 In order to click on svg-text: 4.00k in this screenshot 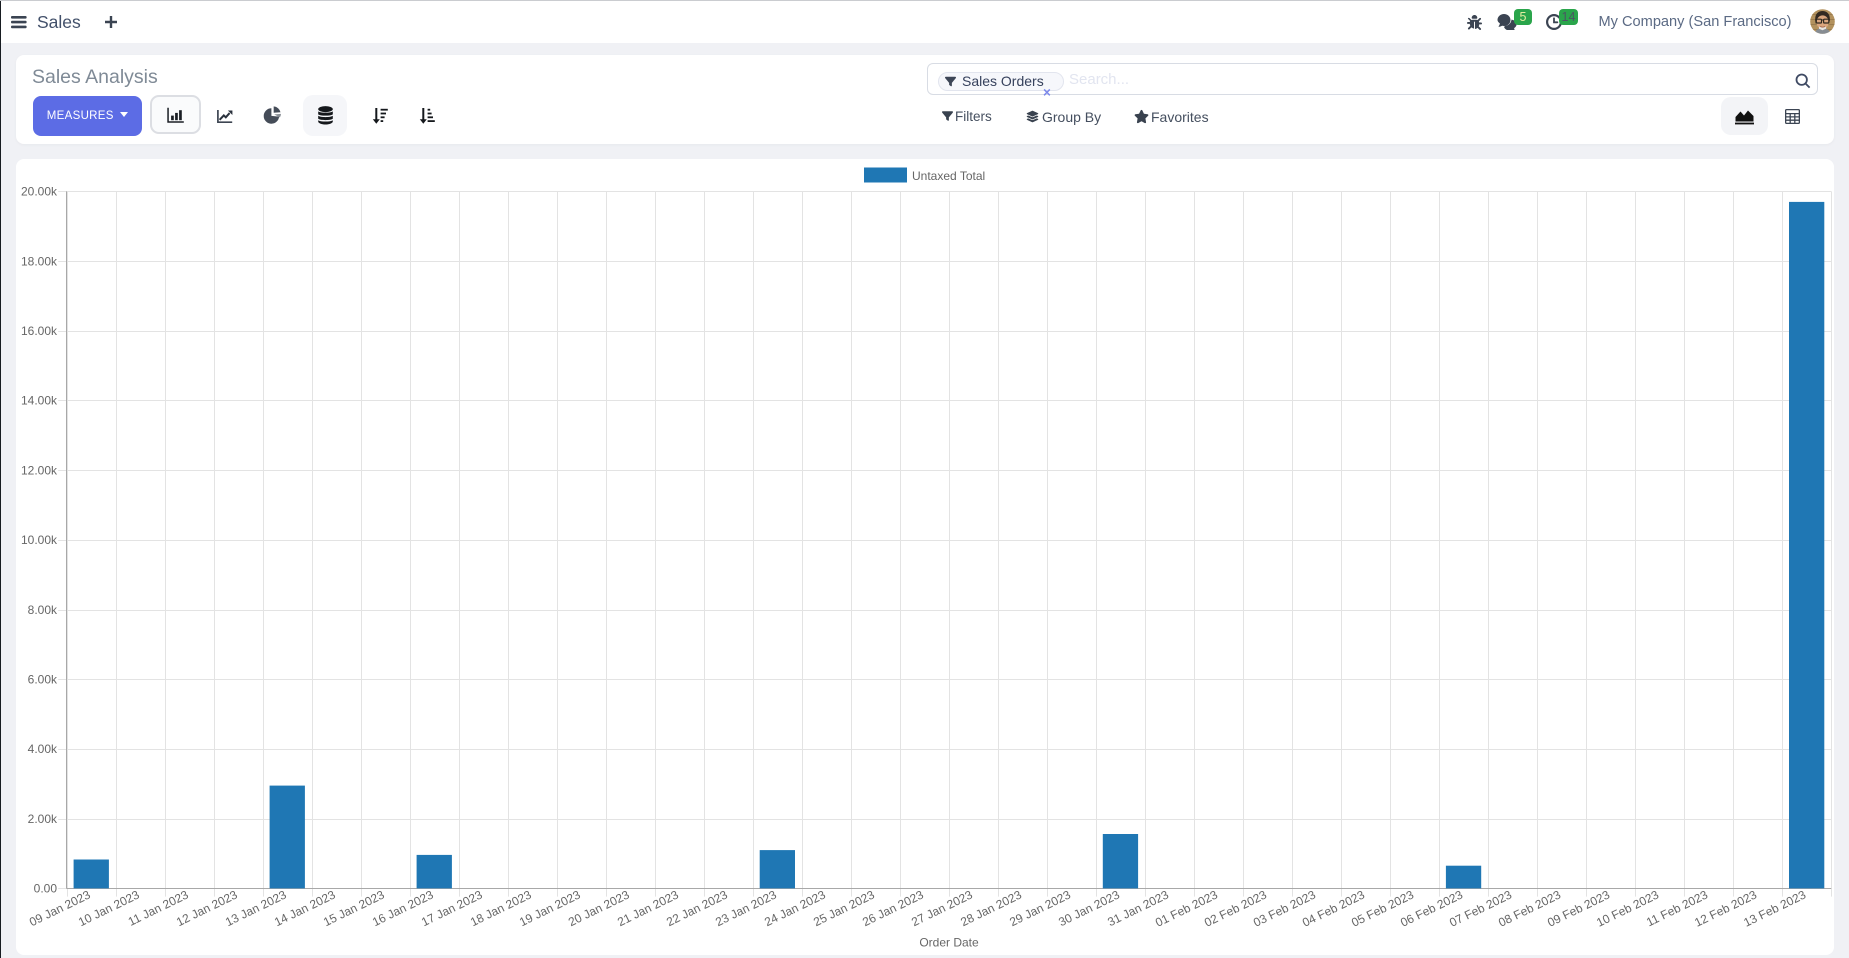, I will do `click(43, 749)`.